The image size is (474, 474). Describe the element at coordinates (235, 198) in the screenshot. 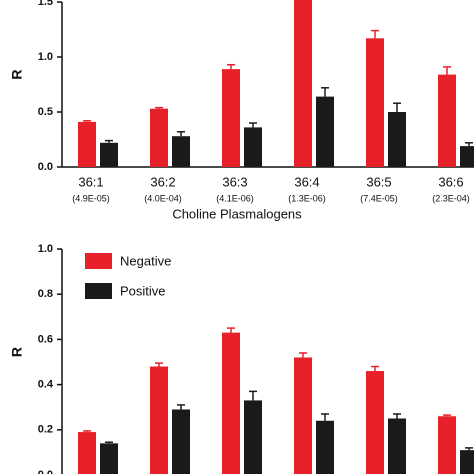

I see `x-tick-sublabel: (4.1E-06)` at that location.